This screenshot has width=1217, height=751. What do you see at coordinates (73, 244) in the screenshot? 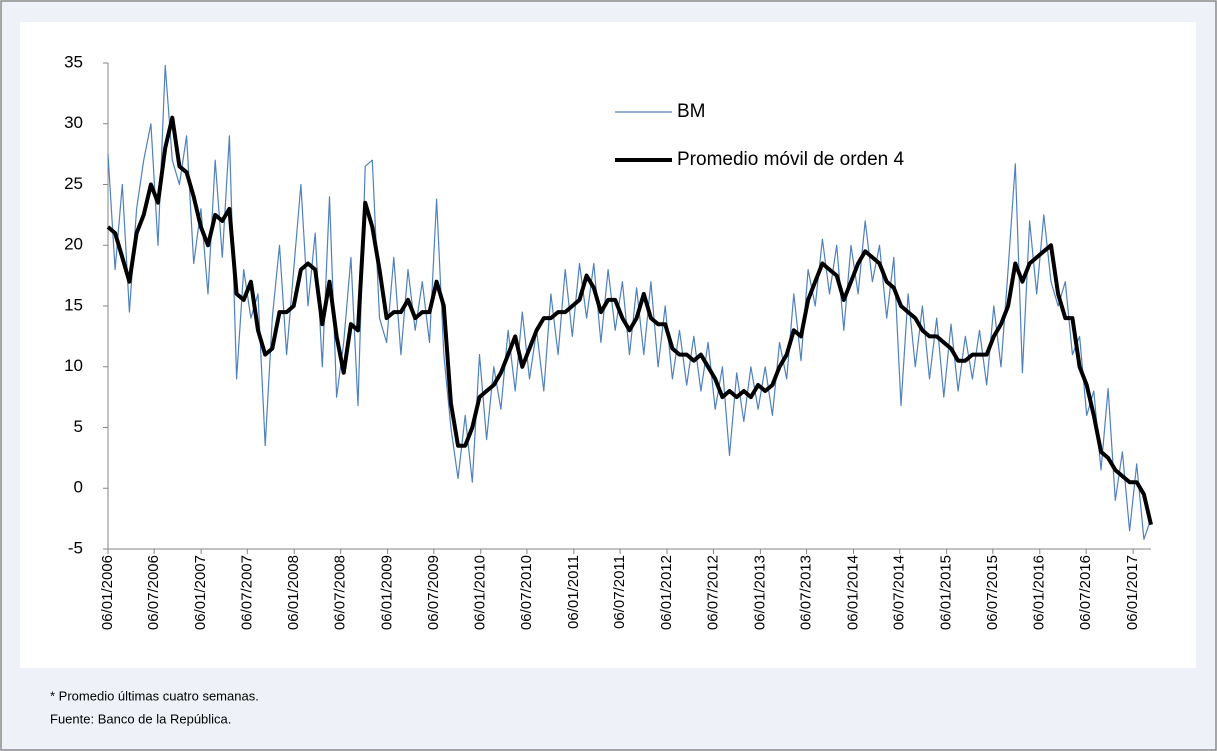
I see `y-tick-label: 20` at bounding box center [73, 244].